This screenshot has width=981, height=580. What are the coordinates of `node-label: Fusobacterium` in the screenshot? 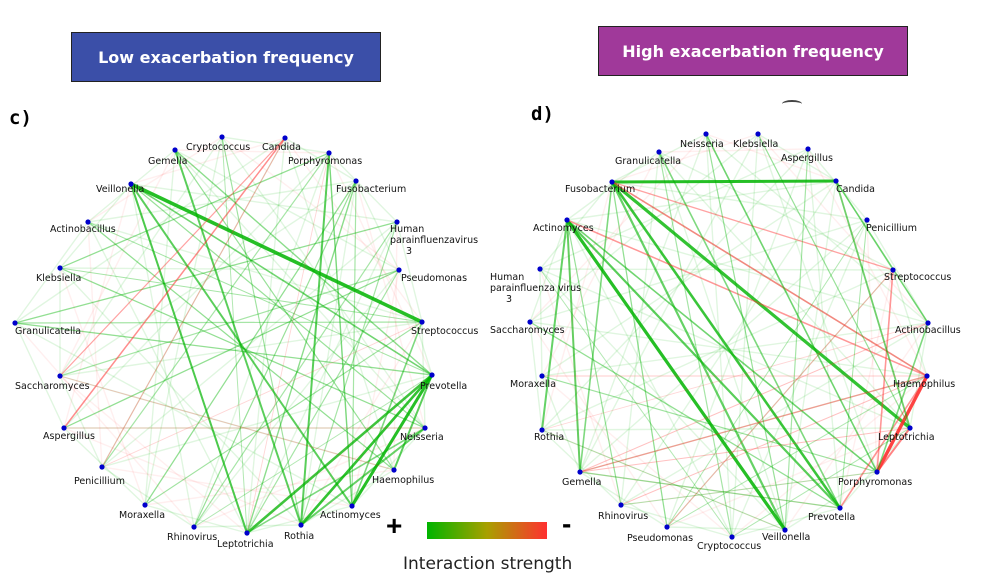 It's located at (600, 189).